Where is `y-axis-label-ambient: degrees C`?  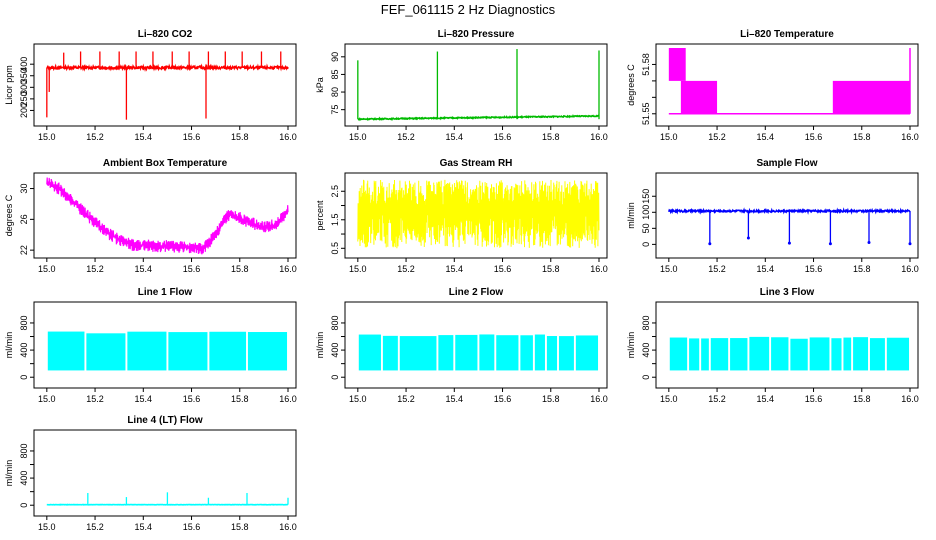 y-axis-label-ambient: degrees C is located at coordinates (9, 215).